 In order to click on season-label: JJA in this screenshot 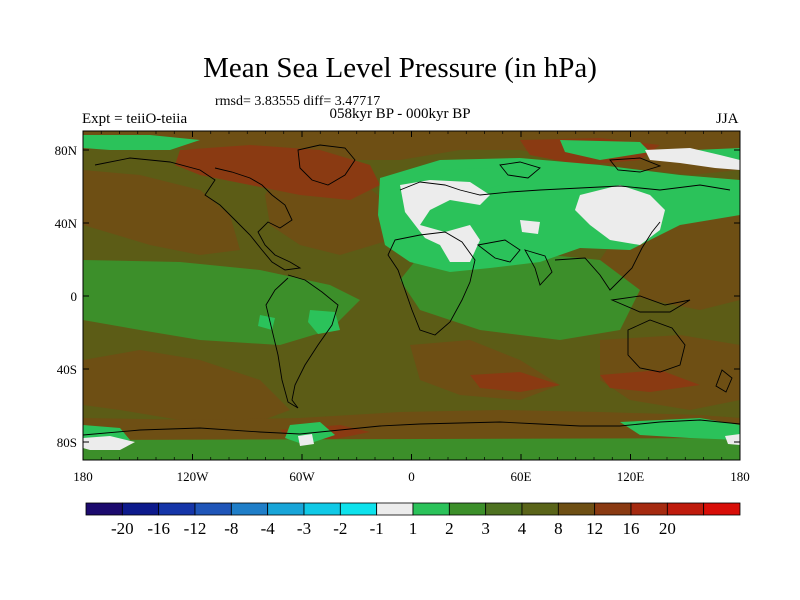, I will do `click(727, 119)`.